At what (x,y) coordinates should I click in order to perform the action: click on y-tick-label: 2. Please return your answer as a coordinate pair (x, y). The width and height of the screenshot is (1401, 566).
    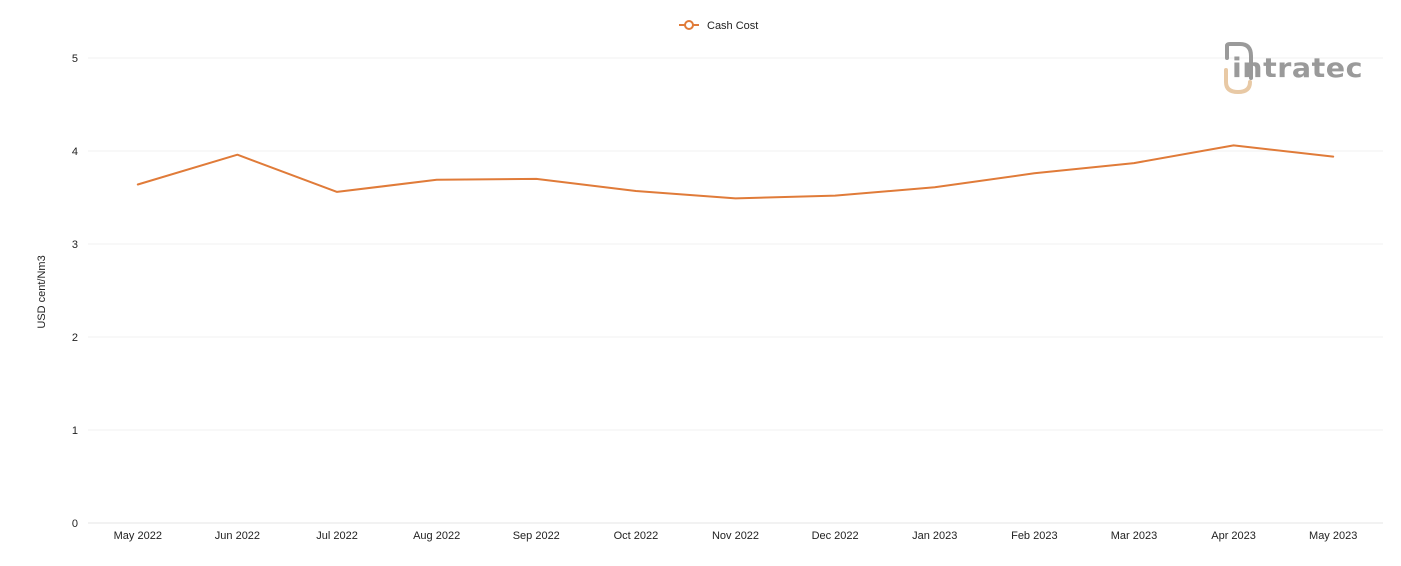
    Looking at the image, I should click on (75, 338).